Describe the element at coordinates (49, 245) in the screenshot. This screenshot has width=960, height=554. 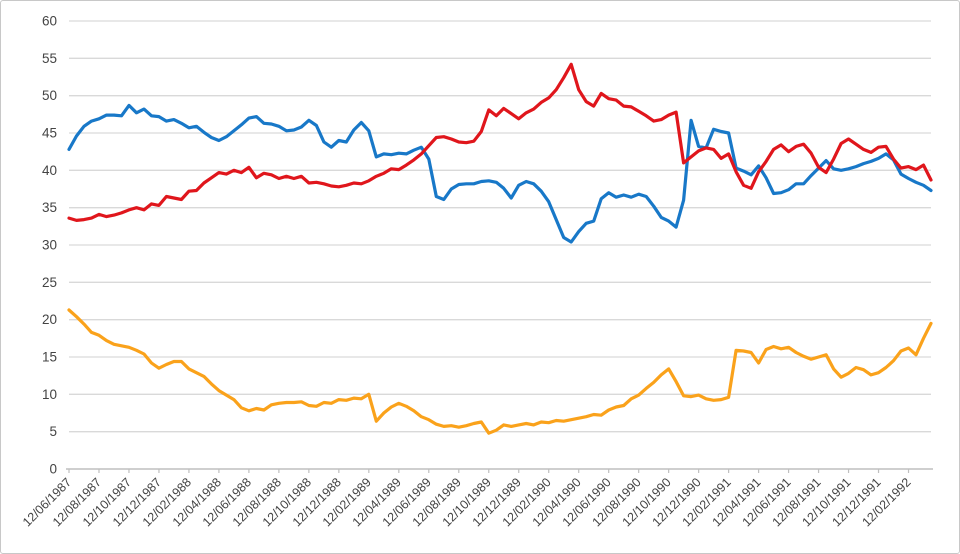
I see `y-axis-label: 30` at that location.